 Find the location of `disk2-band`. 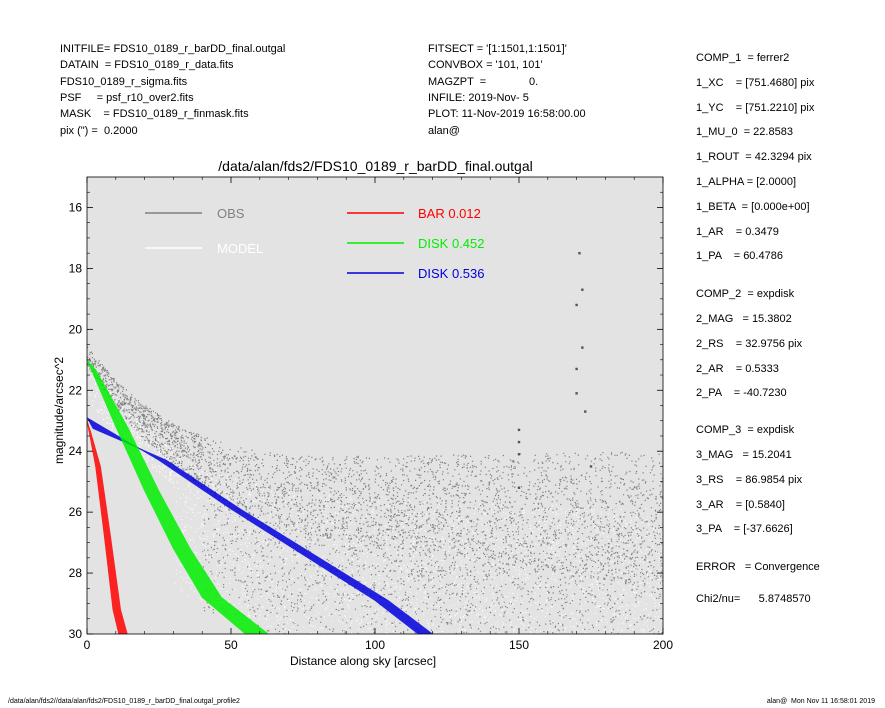

disk2-band is located at coordinates (260, 525).